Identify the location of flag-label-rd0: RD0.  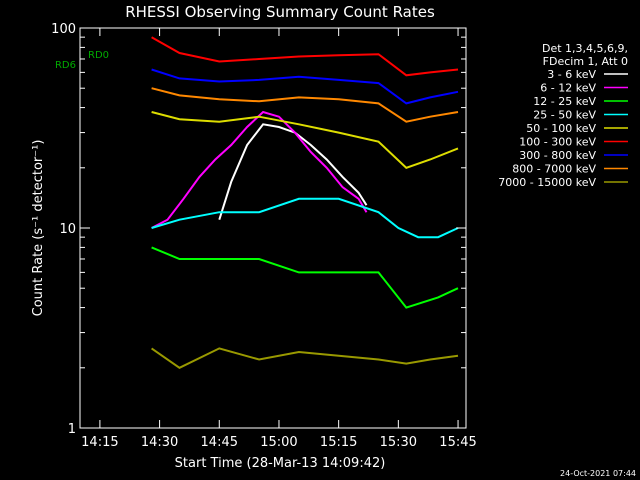
(98, 55).